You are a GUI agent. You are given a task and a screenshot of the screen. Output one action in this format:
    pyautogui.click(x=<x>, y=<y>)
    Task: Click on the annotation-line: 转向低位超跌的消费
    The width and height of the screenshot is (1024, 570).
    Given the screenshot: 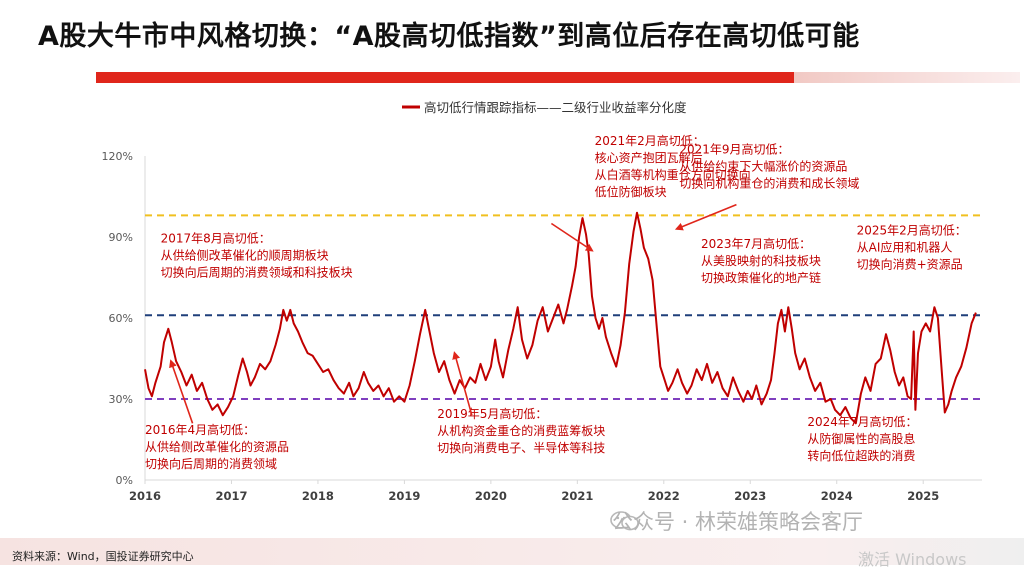 What is the action you would take?
    pyautogui.click(x=861, y=455)
    